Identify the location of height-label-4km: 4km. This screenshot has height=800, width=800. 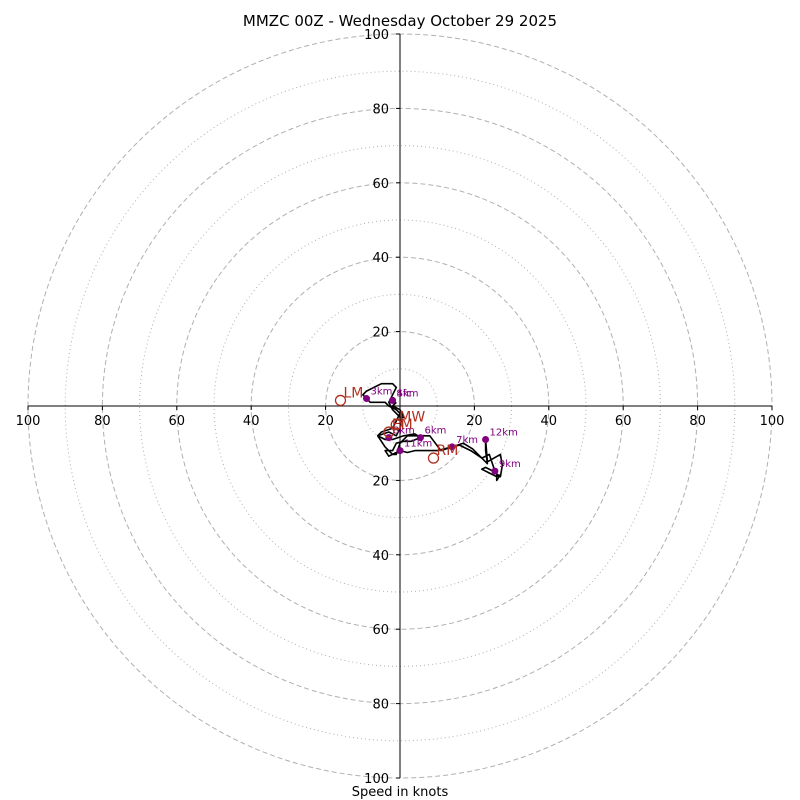
(408, 393).